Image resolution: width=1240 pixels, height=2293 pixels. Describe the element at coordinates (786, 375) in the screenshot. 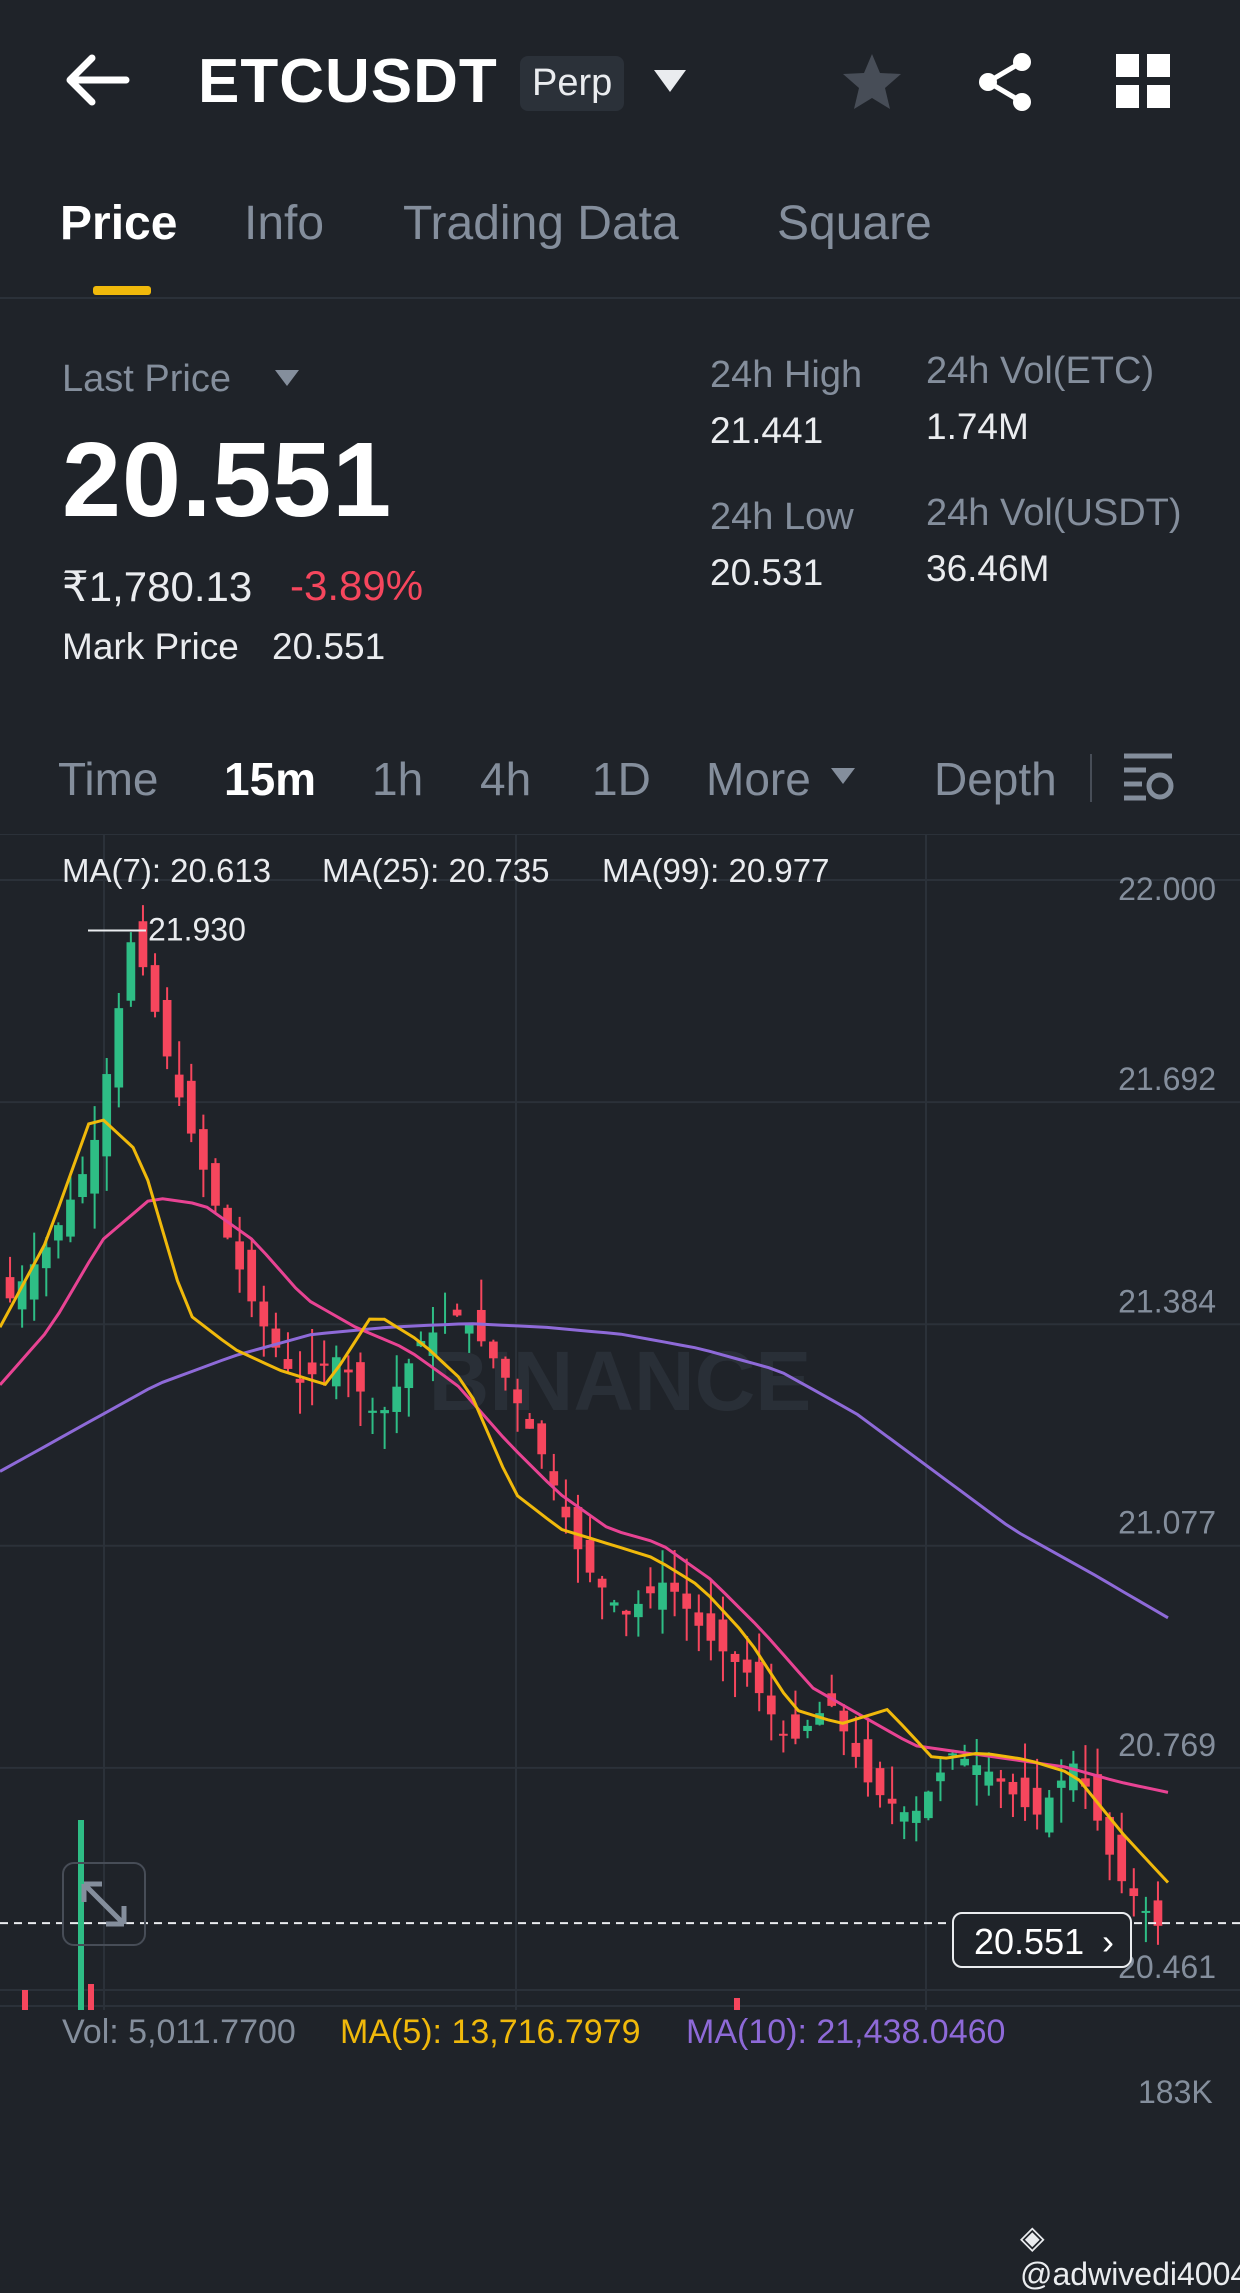

I see `high-label: 24h High` at that location.